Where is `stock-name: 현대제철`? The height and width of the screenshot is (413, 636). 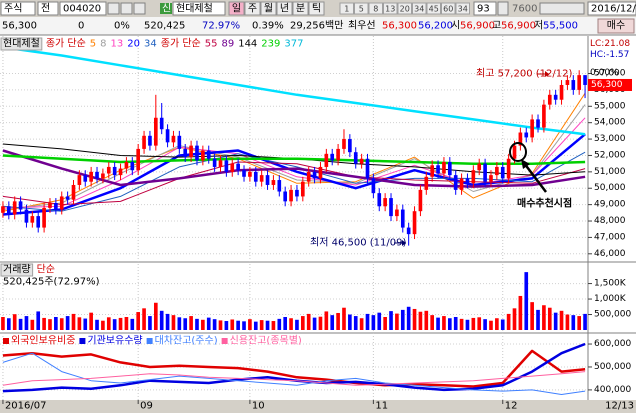 stock-name: 현대제철 is located at coordinates (194, 9).